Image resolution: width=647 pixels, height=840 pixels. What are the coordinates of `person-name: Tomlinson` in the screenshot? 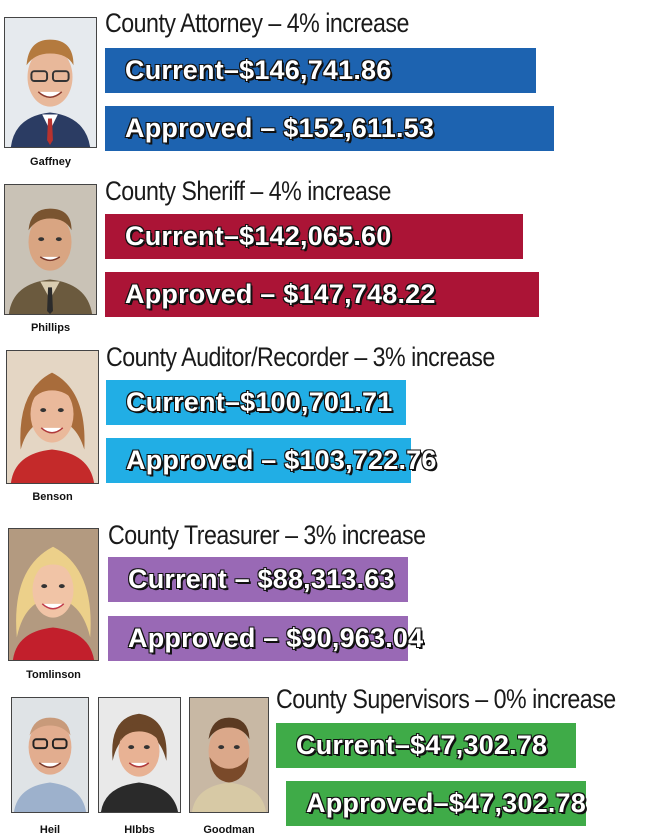 It's located at (53, 675).